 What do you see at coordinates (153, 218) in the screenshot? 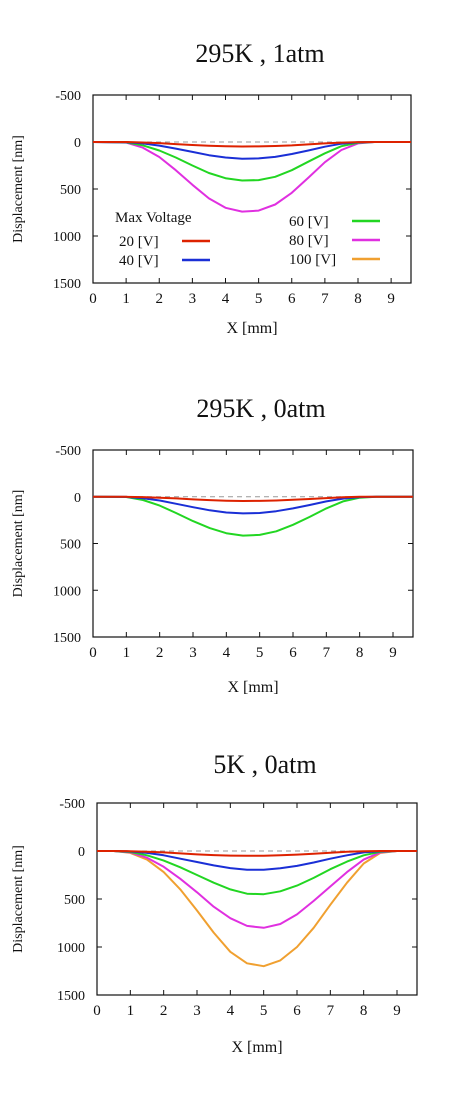
I see `legend-title: Max Voltage` at bounding box center [153, 218].